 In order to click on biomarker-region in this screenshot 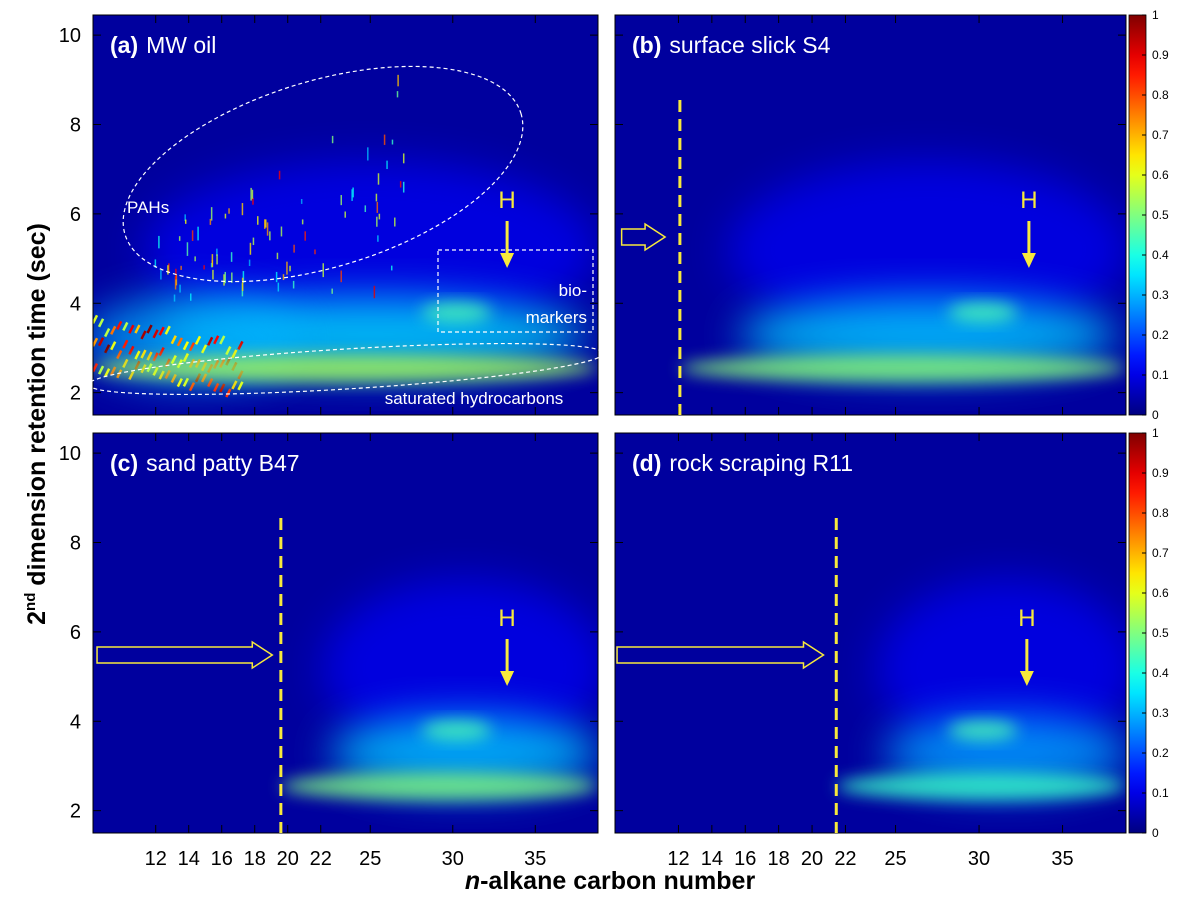, I will do `click(515, 291)`.